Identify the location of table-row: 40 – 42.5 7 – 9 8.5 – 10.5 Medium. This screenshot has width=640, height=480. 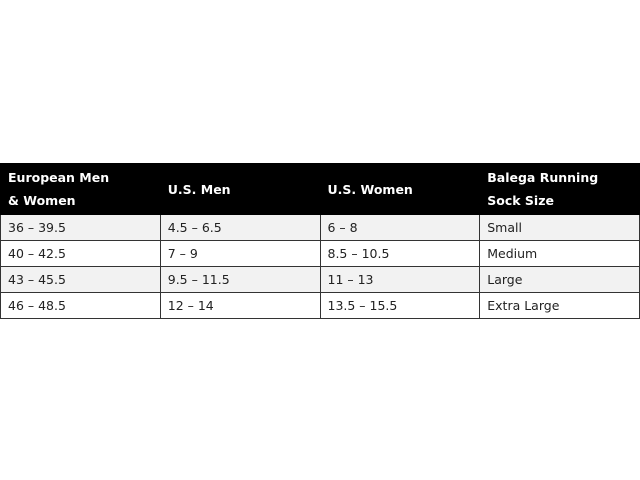
(320, 253).